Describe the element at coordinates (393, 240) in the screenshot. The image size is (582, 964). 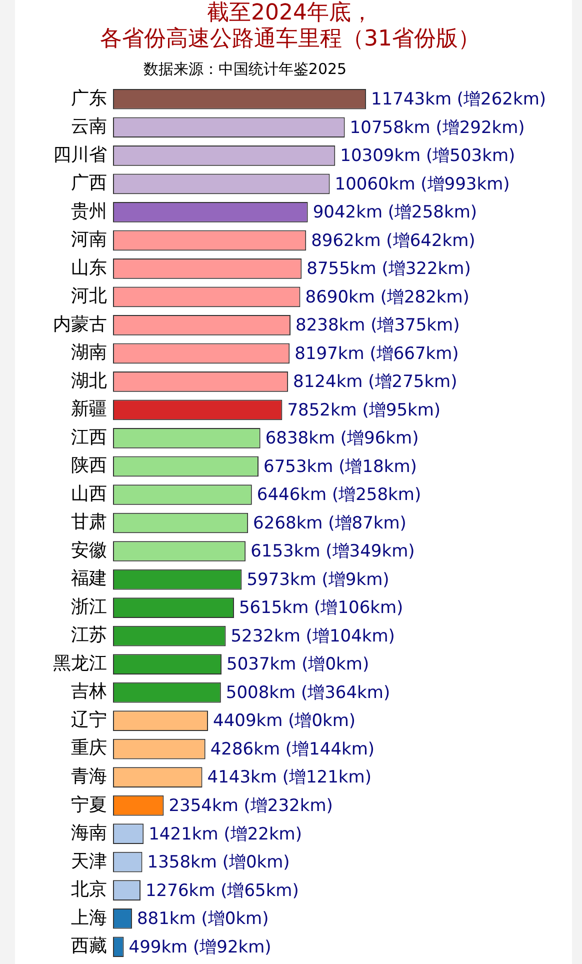
I see `data-label: 8962km (增642km)` at that location.